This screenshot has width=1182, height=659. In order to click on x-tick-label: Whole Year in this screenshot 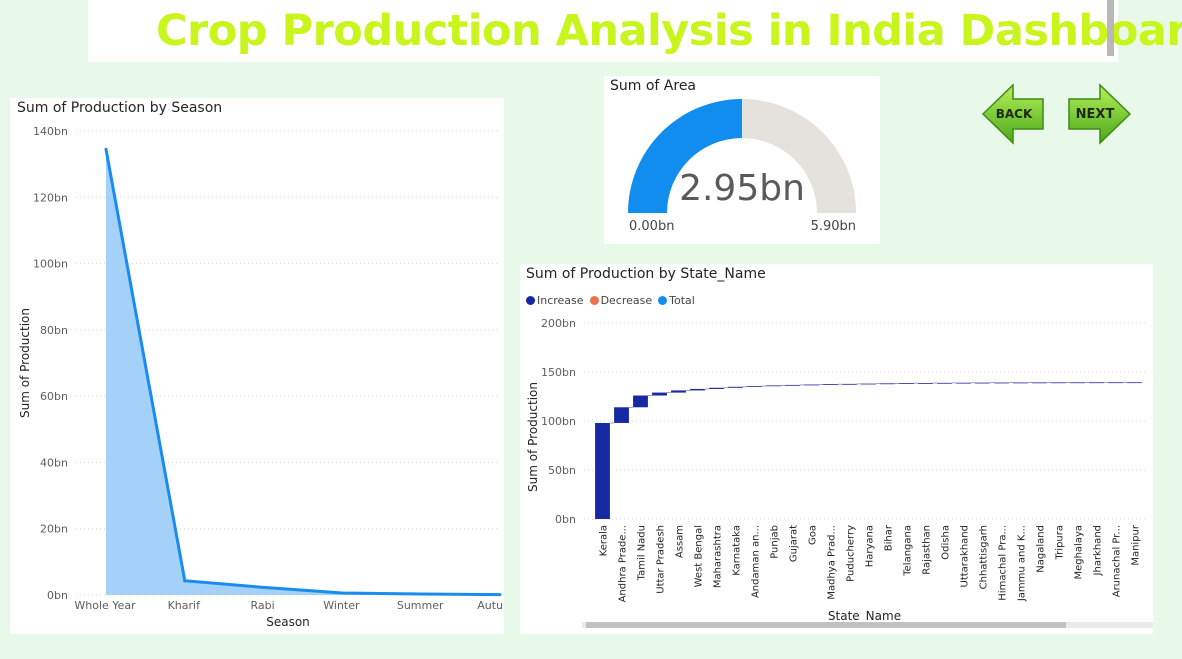, I will do `click(105, 605)`.